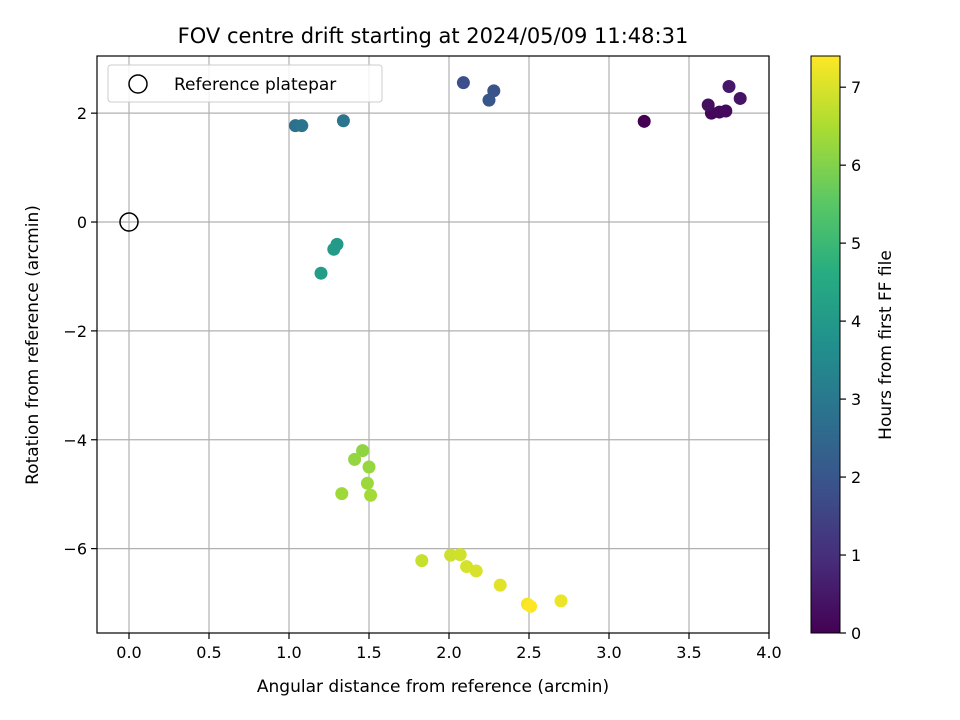 The image size is (960, 720). Describe the element at coordinates (129, 222) in the screenshot. I see `reference-platepar-marker` at that location.